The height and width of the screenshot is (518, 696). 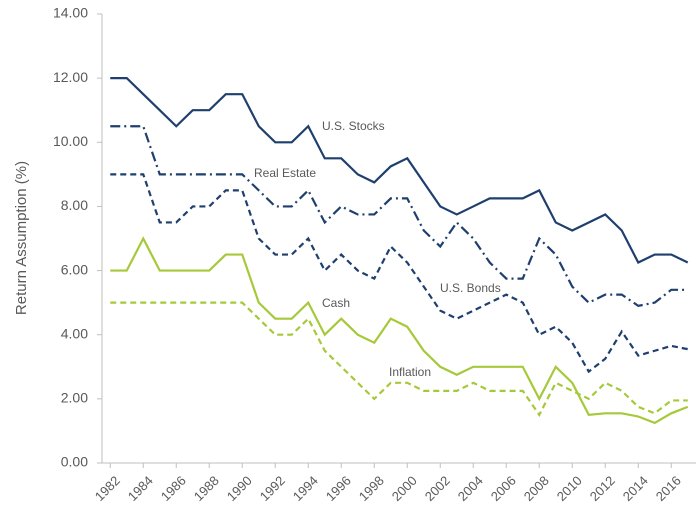 What do you see at coordinates (21, 238) in the screenshot?
I see `y-axis-label: Return Assumption (%)` at bounding box center [21, 238].